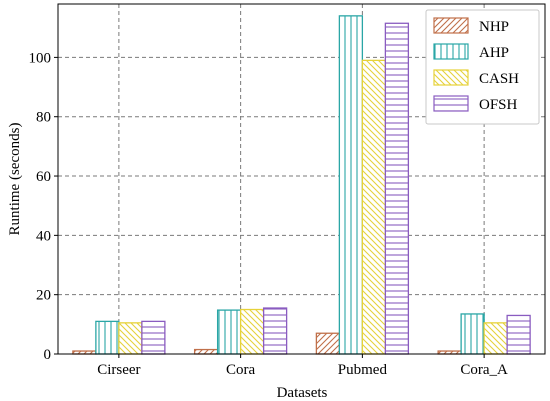 The height and width of the screenshot is (401, 550). I want to click on y-tick-label: 0, so click(48, 355).